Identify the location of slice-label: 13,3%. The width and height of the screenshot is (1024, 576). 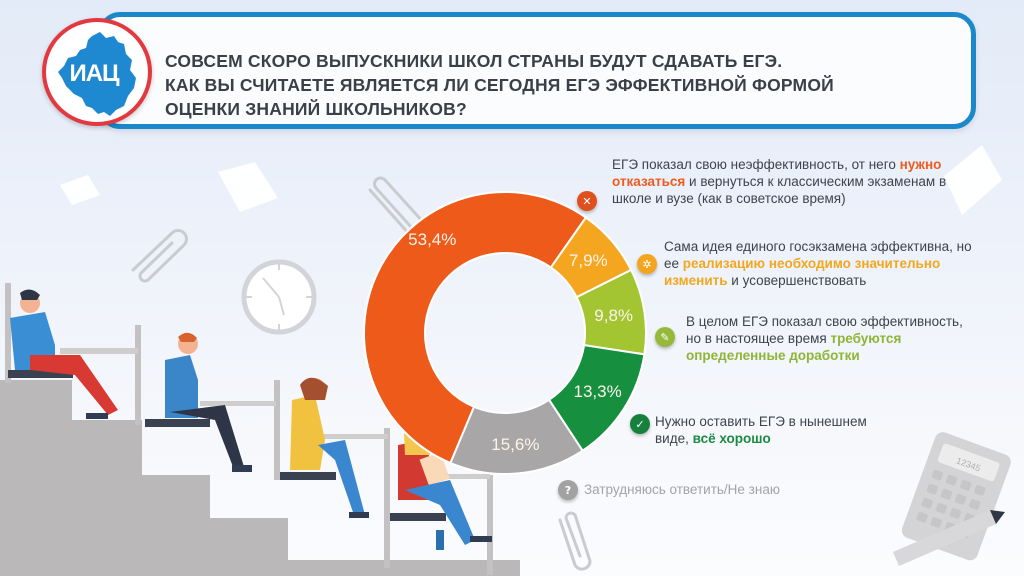
(597, 392).